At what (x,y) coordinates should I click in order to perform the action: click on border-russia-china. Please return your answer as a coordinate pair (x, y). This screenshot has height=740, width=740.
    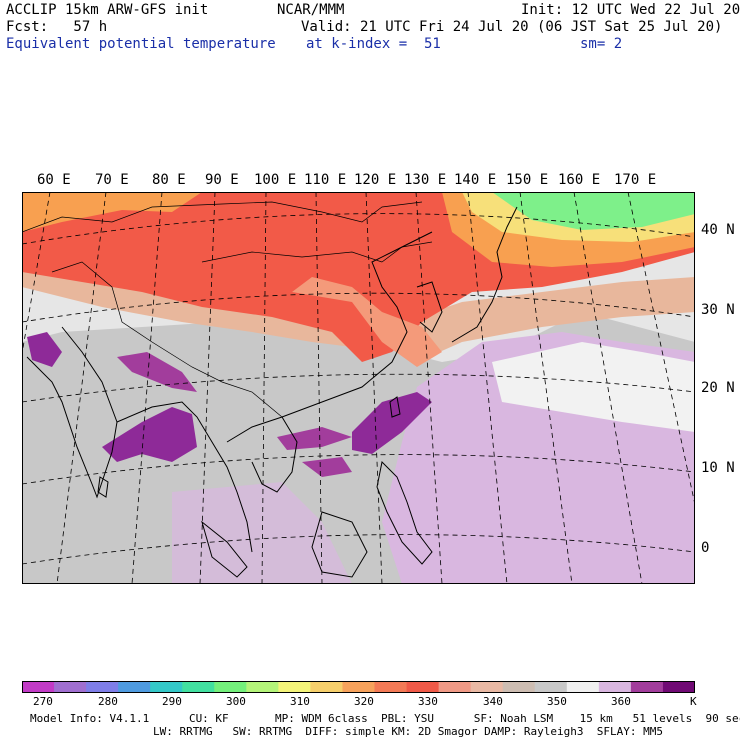
    Looking at the image, I should click on (407, 252).